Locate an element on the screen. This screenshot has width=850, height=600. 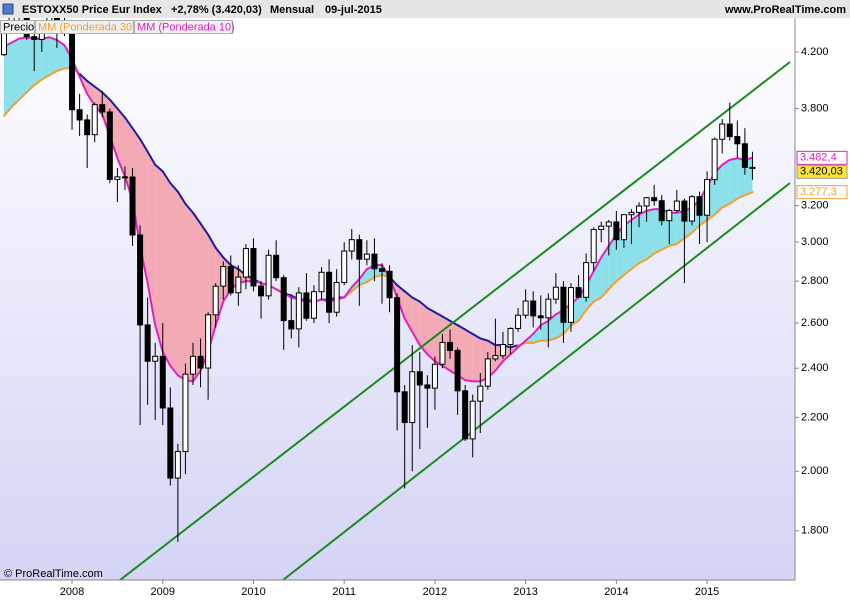
header-site: www.ProRealTime.com is located at coordinates (785, 10).